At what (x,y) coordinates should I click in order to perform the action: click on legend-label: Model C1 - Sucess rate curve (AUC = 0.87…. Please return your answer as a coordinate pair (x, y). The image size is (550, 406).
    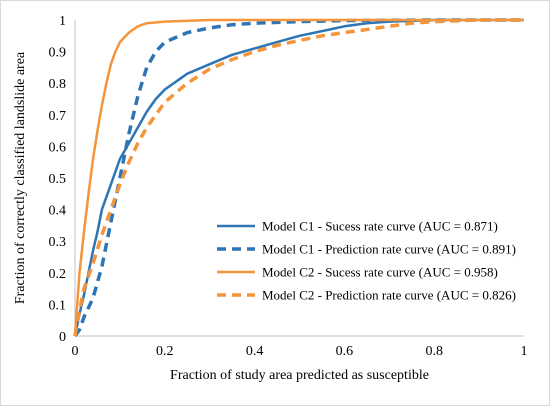
    Looking at the image, I should click on (380, 226).